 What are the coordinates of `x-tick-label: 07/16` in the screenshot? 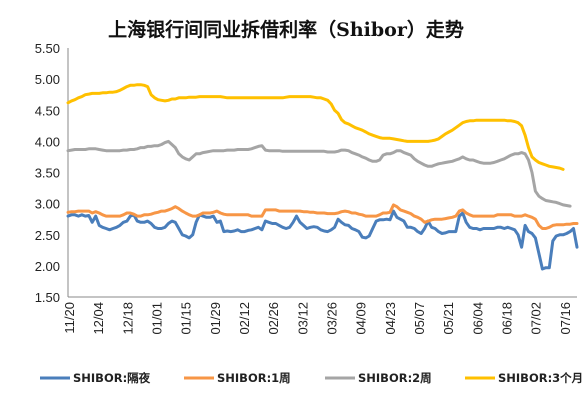 It's located at (565, 318).